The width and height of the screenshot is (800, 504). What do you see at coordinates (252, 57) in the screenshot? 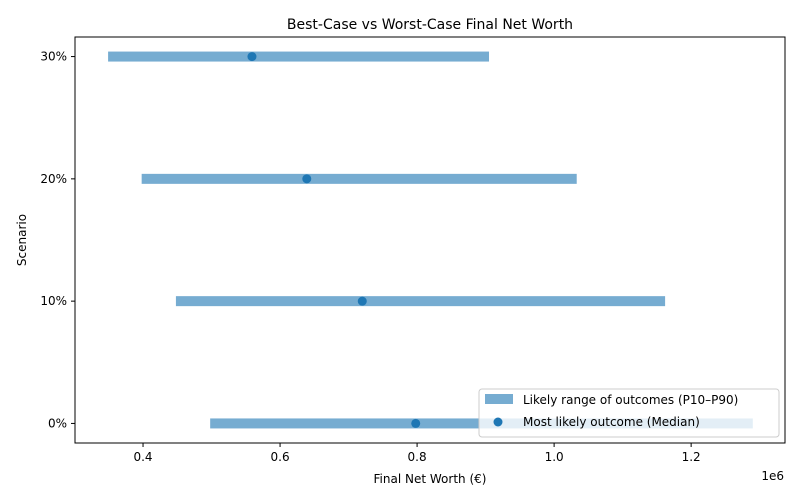
I see `median-point-30%` at bounding box center [252, 57].